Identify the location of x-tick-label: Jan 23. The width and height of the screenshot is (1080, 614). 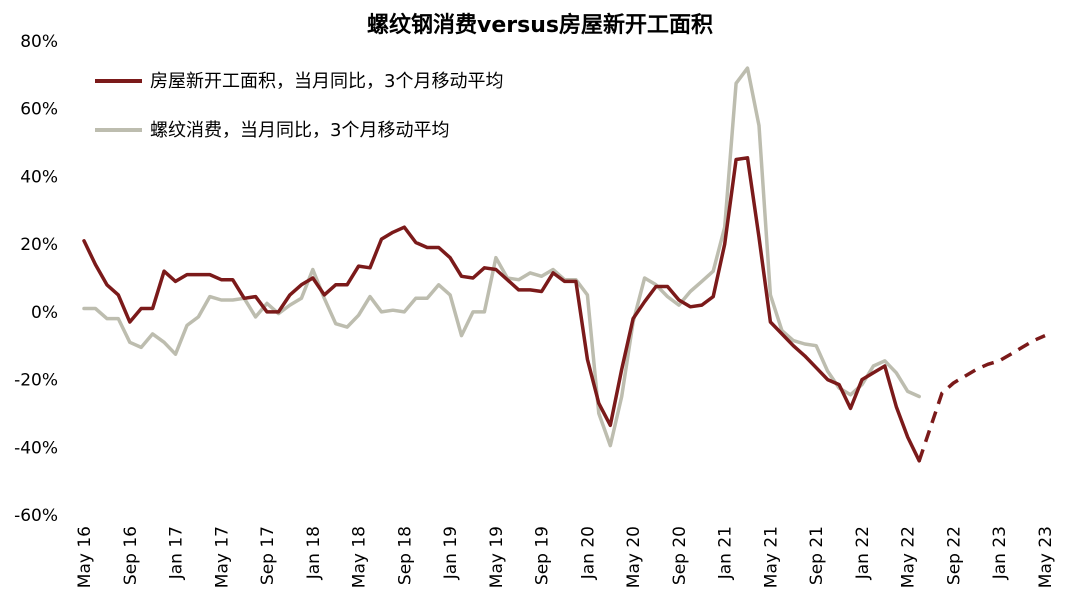
(1000, 553).